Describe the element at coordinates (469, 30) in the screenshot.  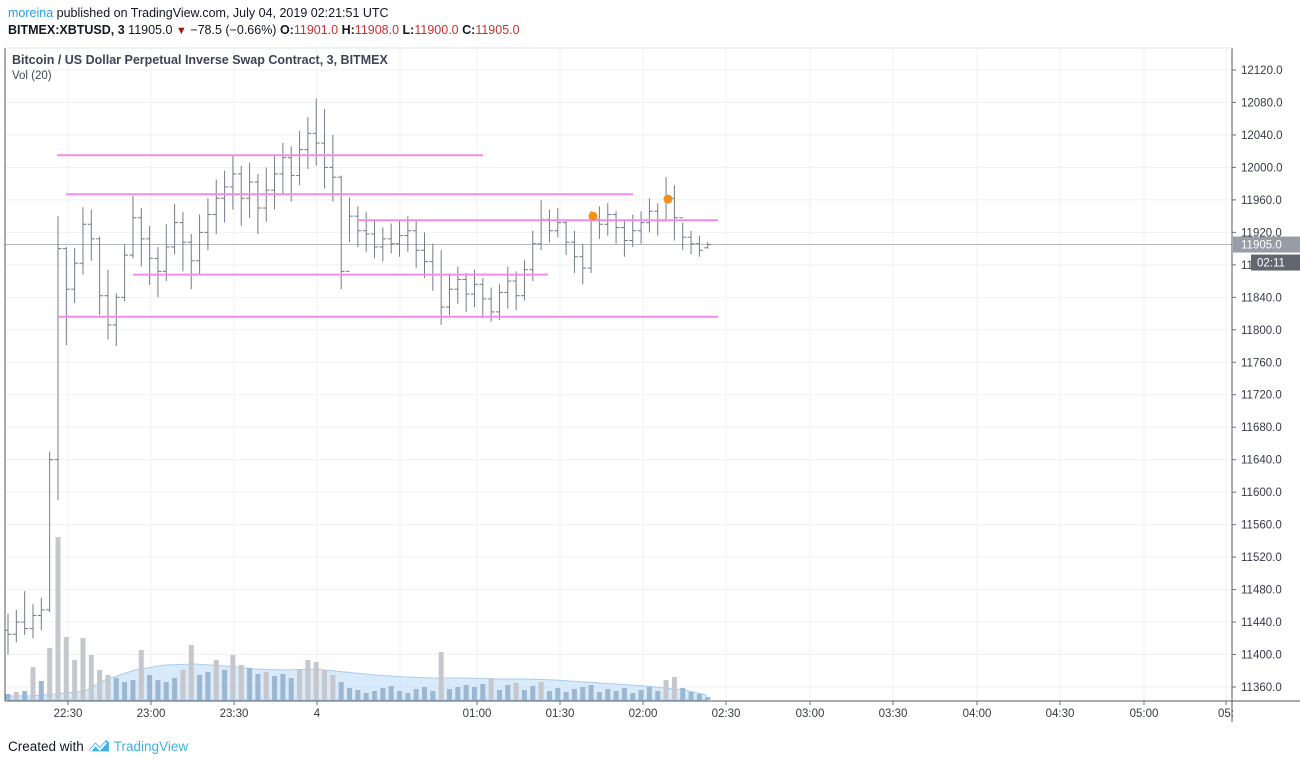
I see `close-label: C:` at that location.